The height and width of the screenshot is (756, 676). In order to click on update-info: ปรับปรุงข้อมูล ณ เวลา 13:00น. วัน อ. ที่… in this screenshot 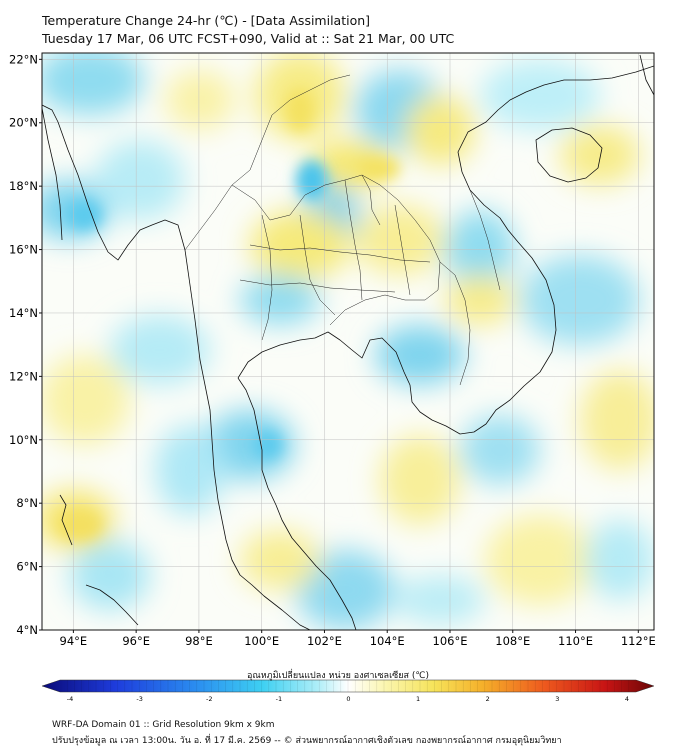, I will do `click(307, 741)`.